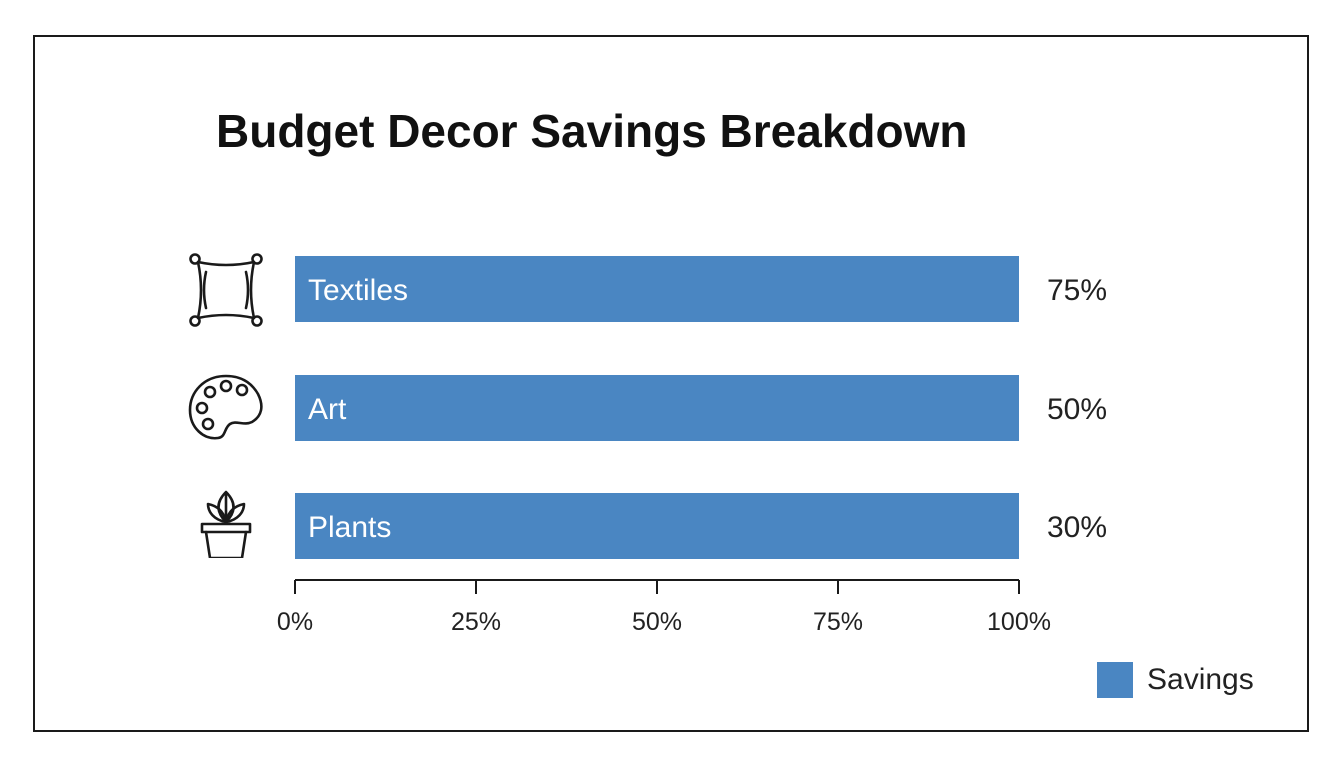  Describe the element at coordinates (226, 290) in the screenshot. I see `pillow-icon` at that location.